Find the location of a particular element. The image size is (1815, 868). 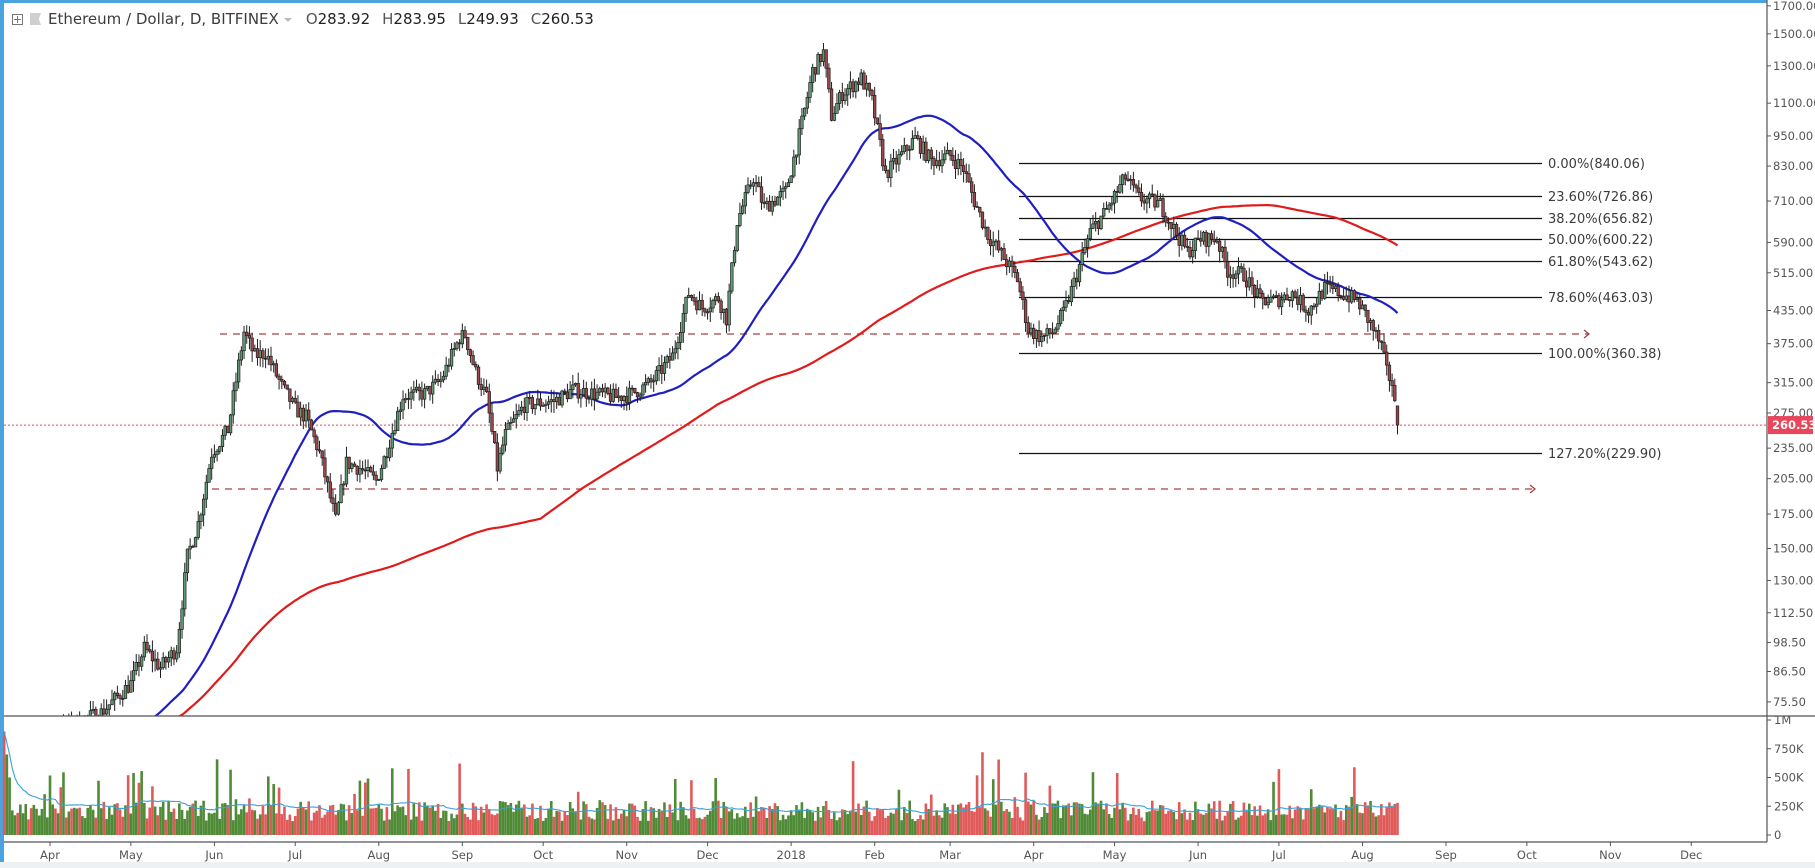

fib-level-label: 100.00%(360.38) is located at coordinates (1604, 354).